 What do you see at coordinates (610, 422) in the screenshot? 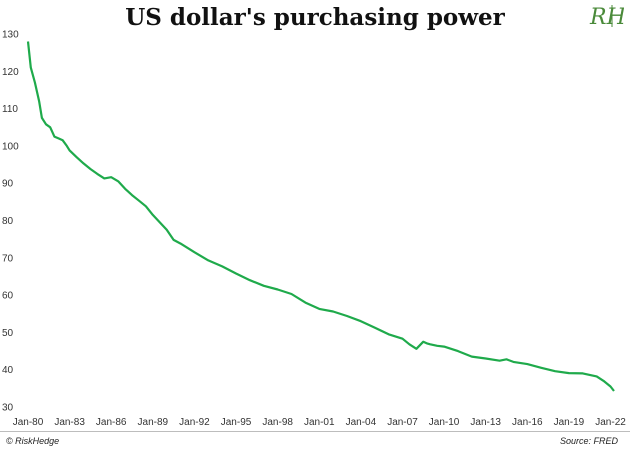
I see `x-tick-label: Jan-22` at bounding box center [610, 422].